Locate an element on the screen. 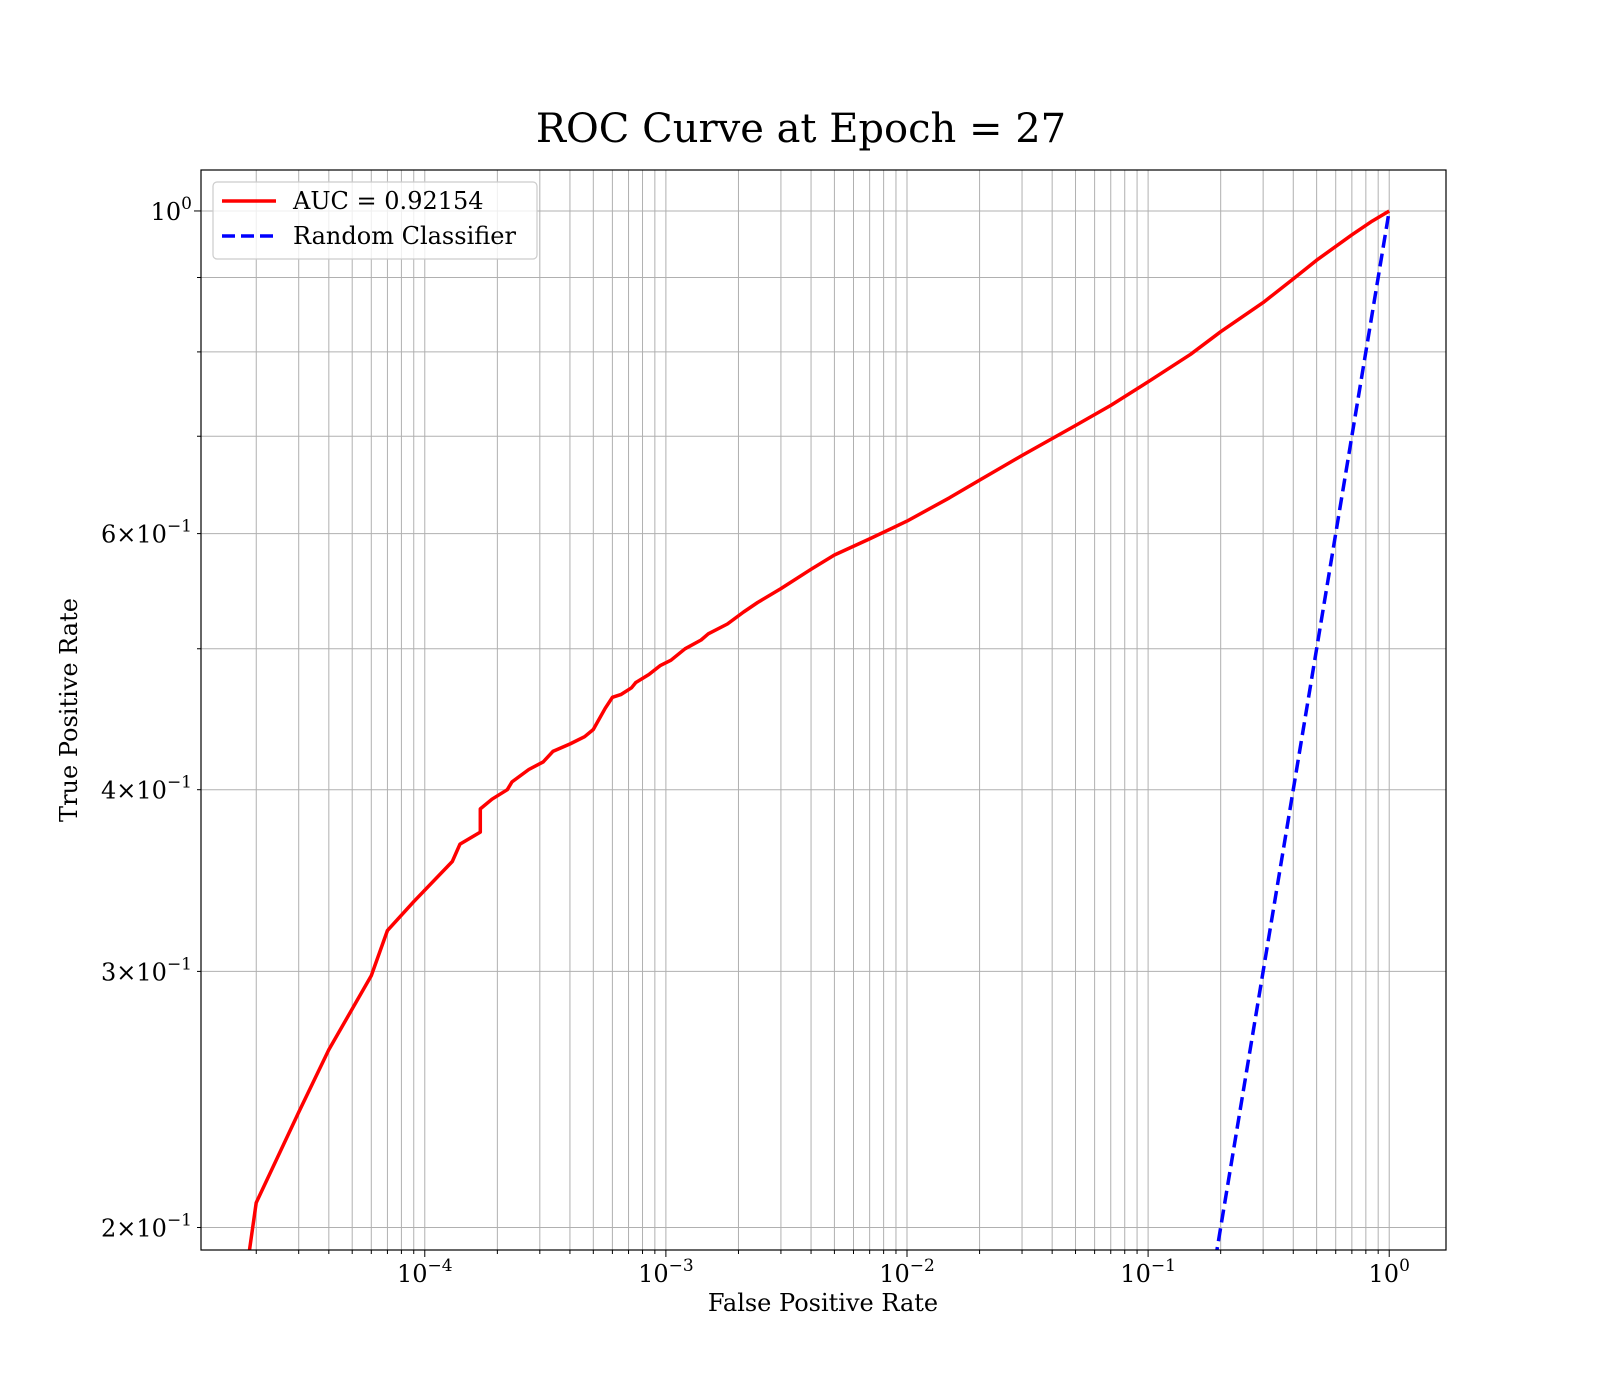 This screenshot has height=1400, width=1600. y-tick-label: 6×10⁻¹ is located at coordinates (146, 533).